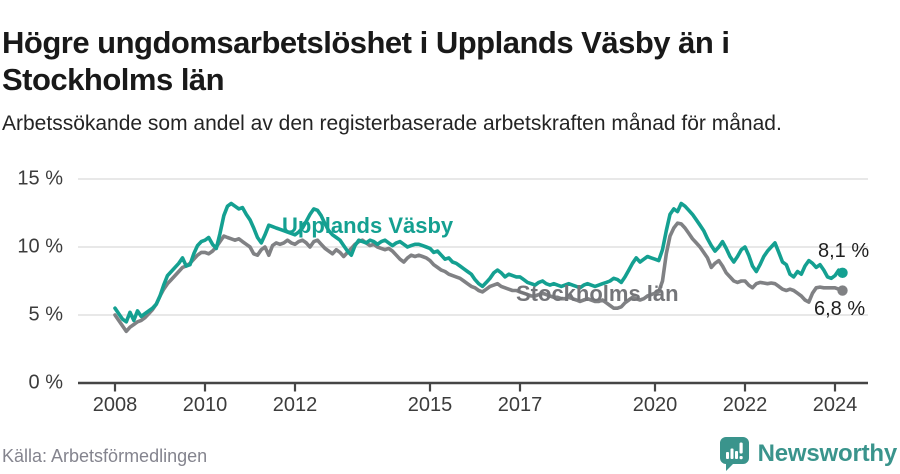  Describe the element at coordinates (734, 454) in the screenshot. I see `newsworthy-chart-bubble-icon` at that location.